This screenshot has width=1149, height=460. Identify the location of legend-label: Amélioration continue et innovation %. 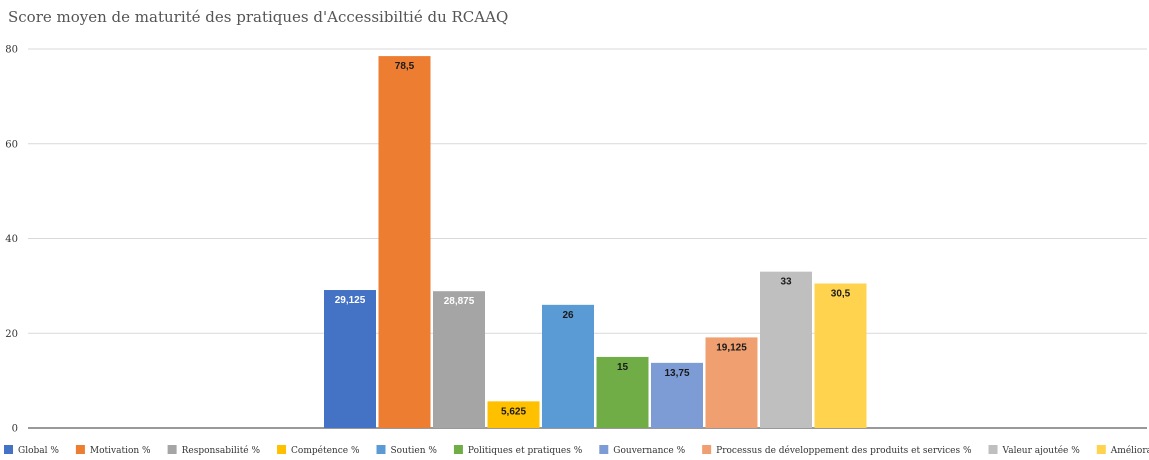
(1129, 450).